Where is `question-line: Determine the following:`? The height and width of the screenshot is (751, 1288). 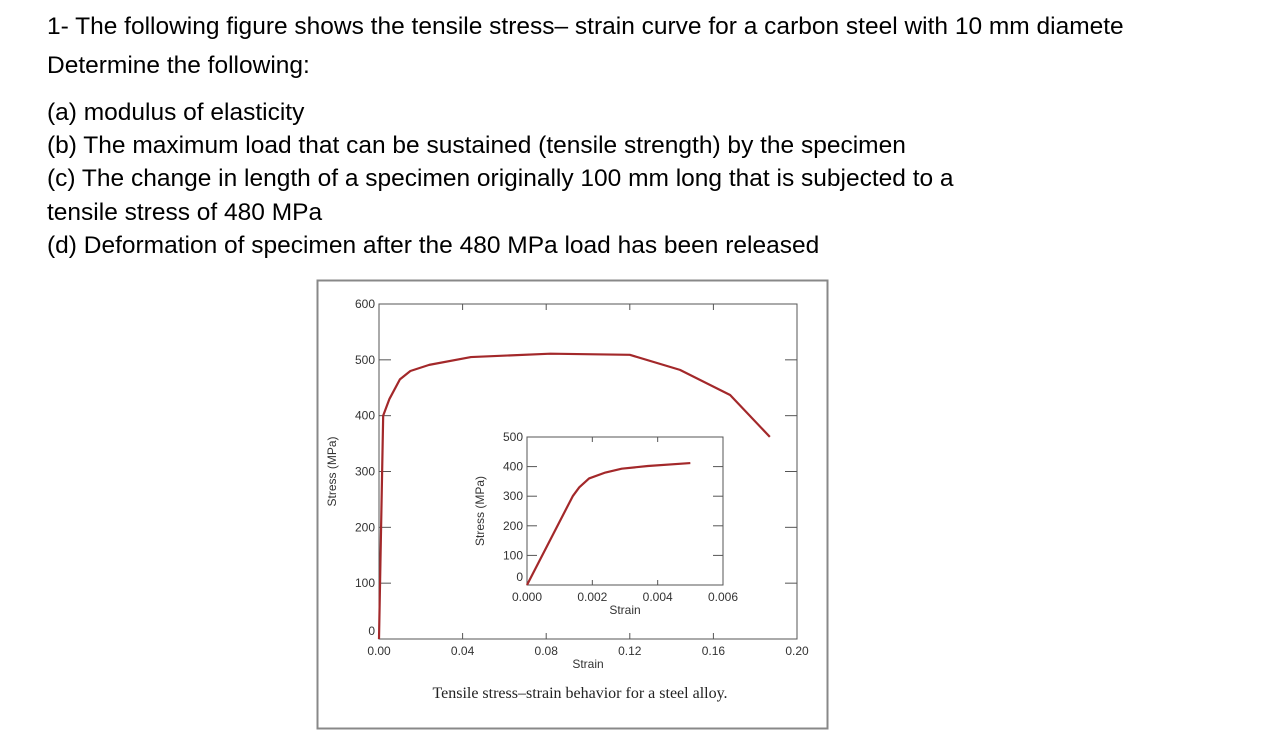
question-line: Determine the following: is located at coordinates (178, 65).